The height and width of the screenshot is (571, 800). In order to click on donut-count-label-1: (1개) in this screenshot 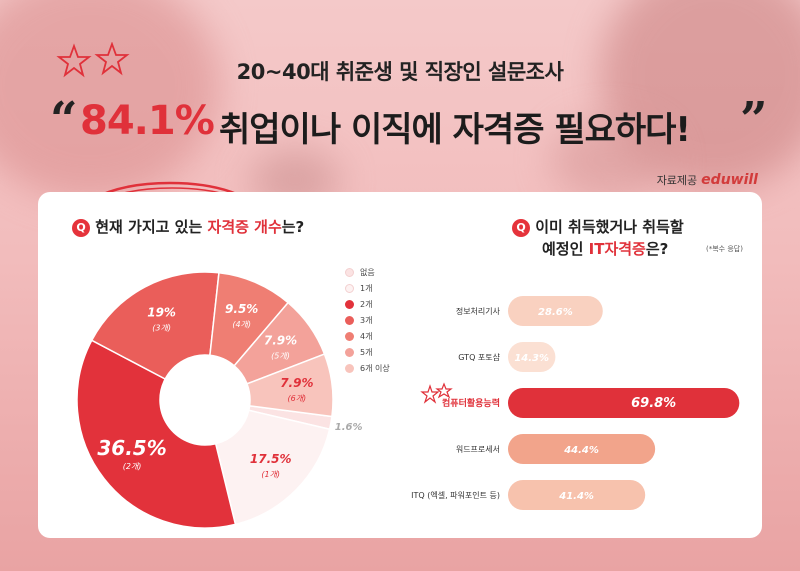, I will do `click(270, 474)`.